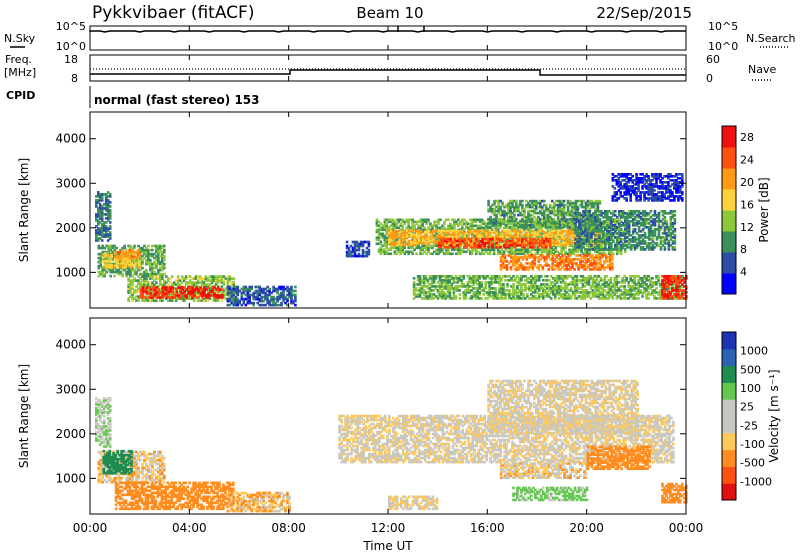 The height and width of the screenshot is (554, 800). Describe the element at coordinates (103, 216) in the screenshot. I see `echo-patch` at that location.